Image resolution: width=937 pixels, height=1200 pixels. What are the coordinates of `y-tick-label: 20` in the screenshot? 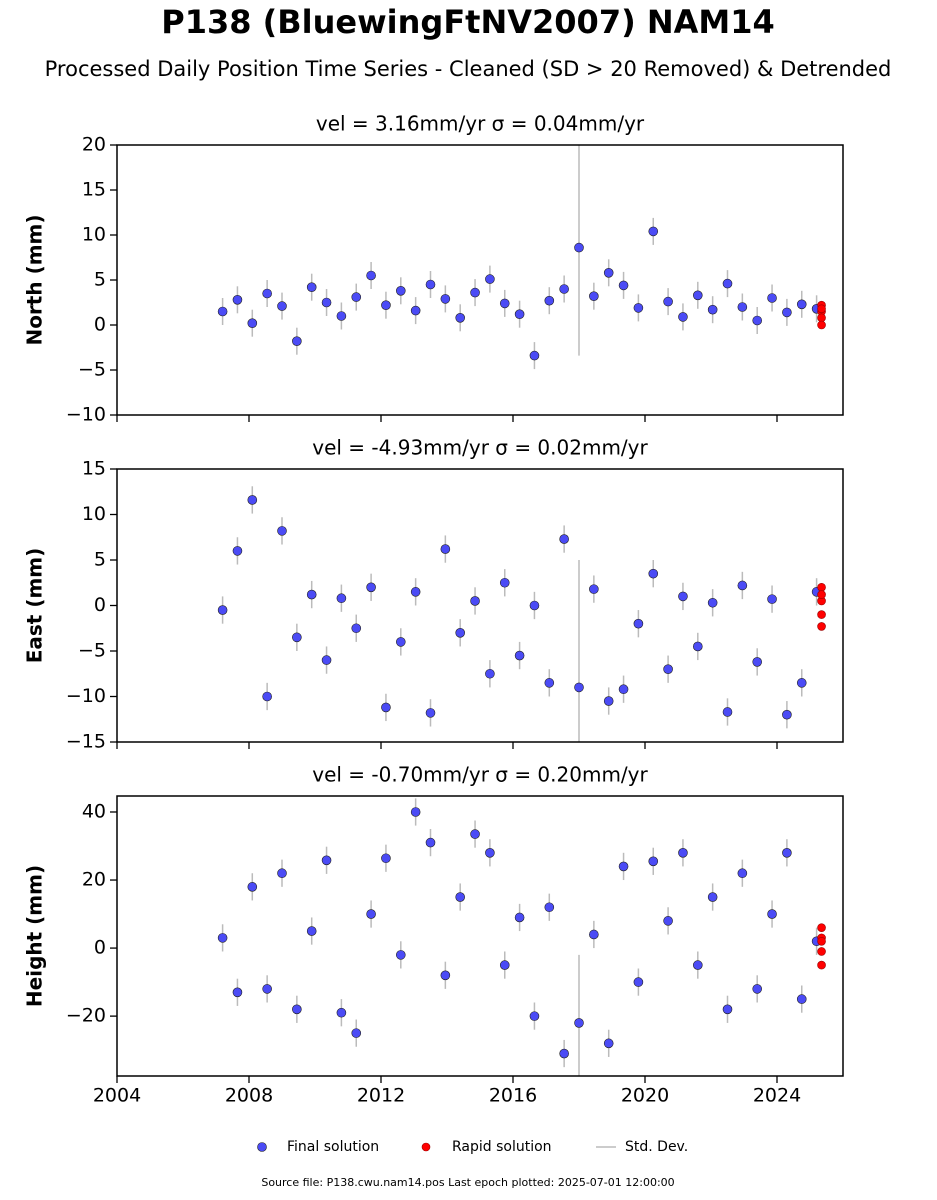 It's located at (94, 880).